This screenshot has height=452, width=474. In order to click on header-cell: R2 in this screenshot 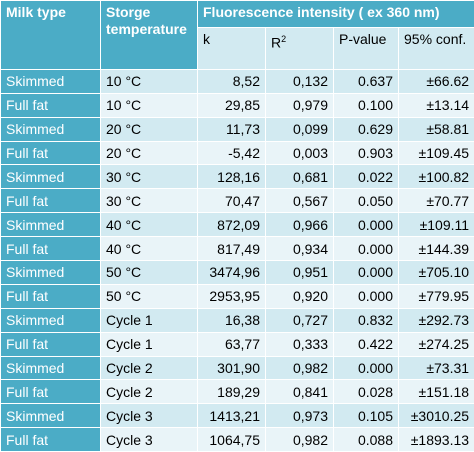, I will do `click(300, 48)`.